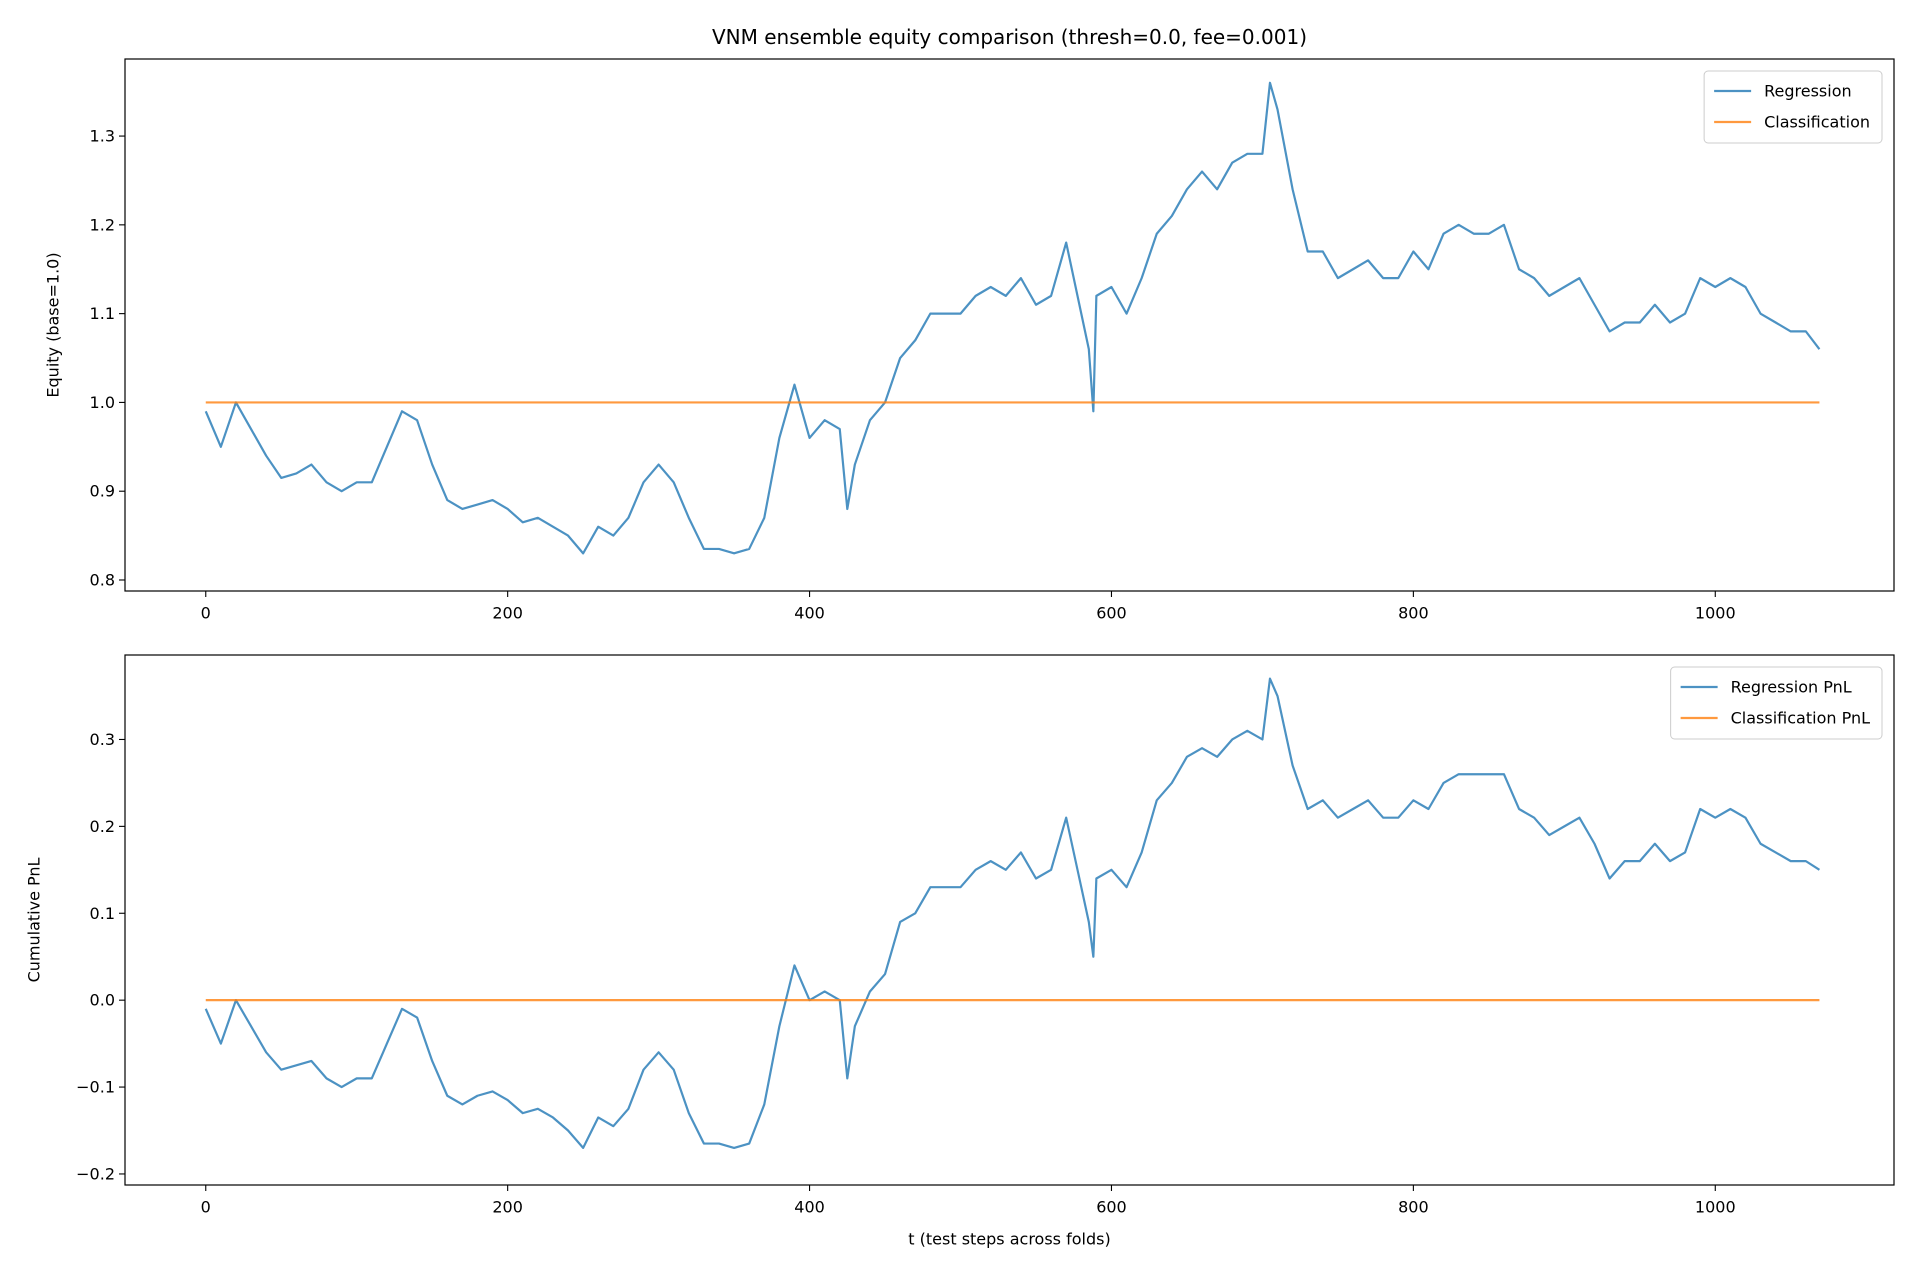 The height and width of the screenshot is (1280, 1920). What do you see at coordinates (102, 579) in the screenshot?
I see `y-tick-label: 0.8` at bounding box center [102, 579].